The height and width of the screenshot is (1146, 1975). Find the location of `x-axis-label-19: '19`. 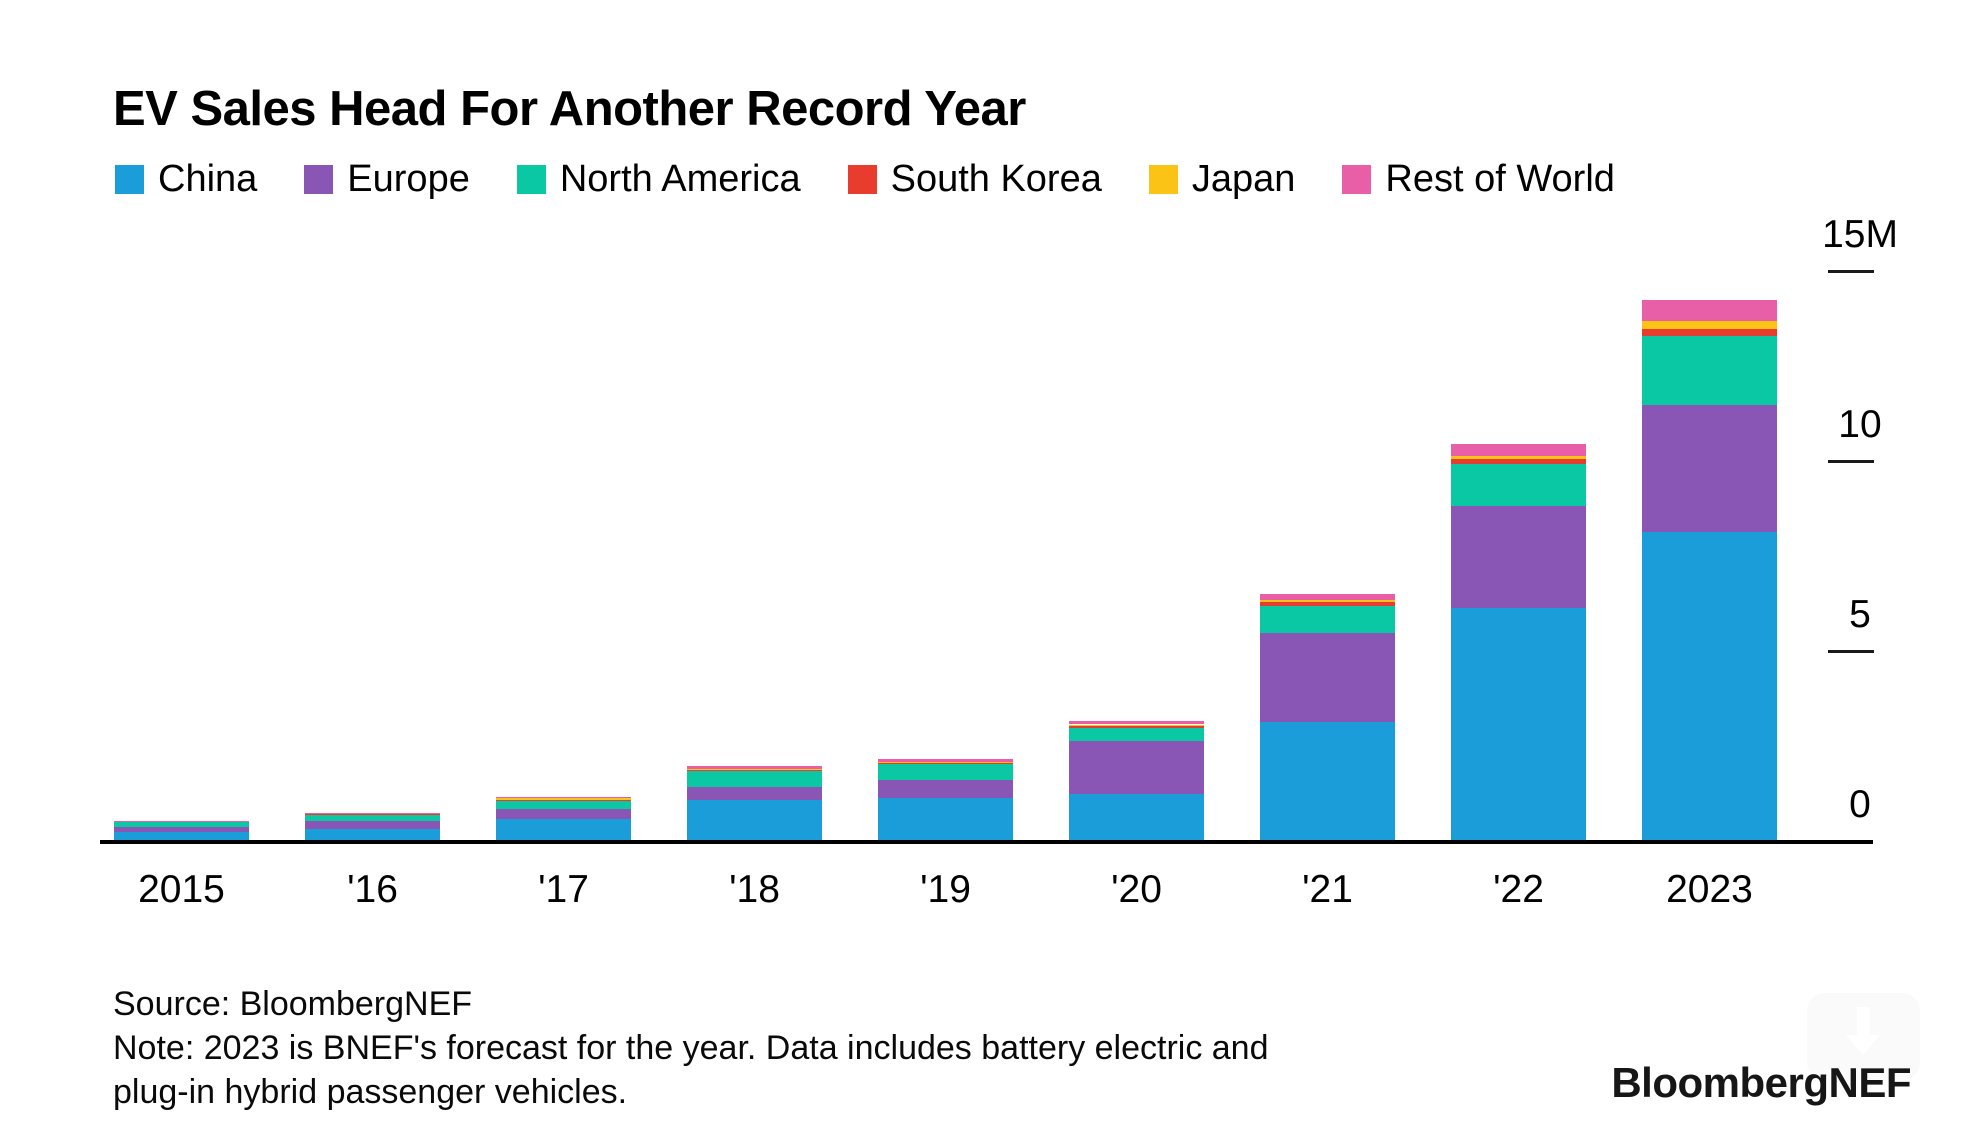

x-axis-label-19: '19 is located at coordinates (945, 889).